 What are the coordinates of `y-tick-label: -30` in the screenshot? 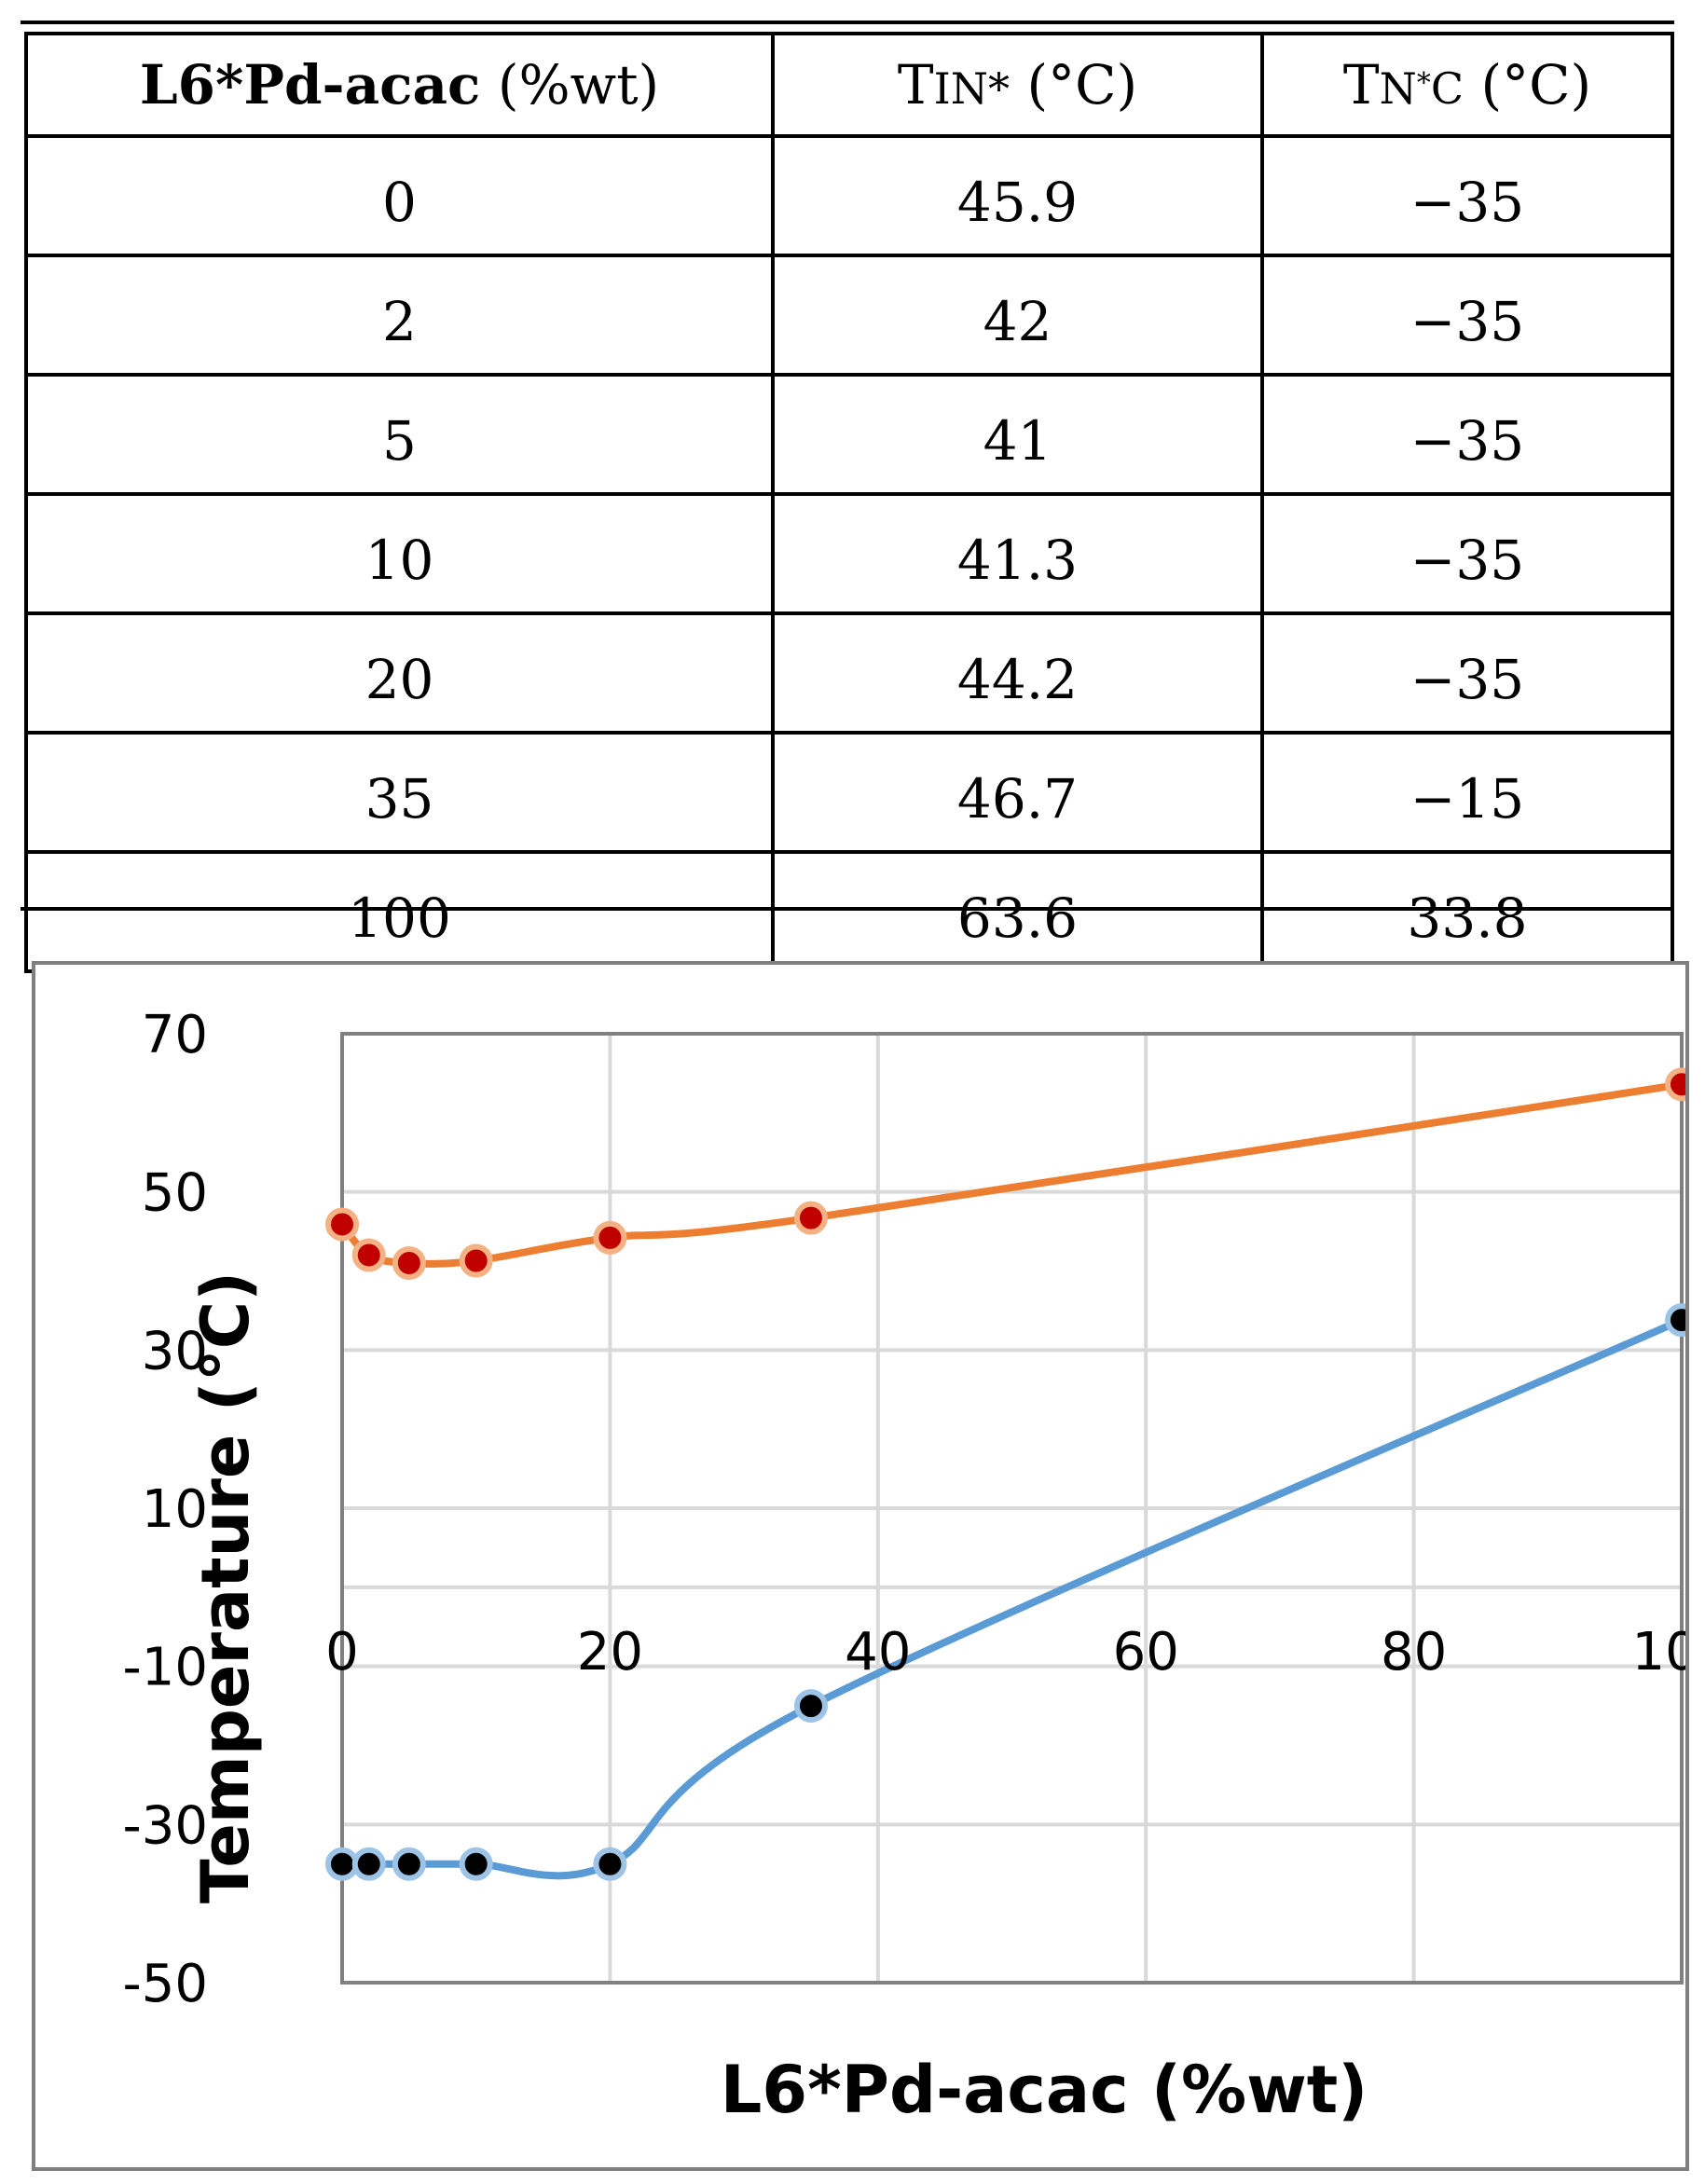 It's located at (165, 1825).